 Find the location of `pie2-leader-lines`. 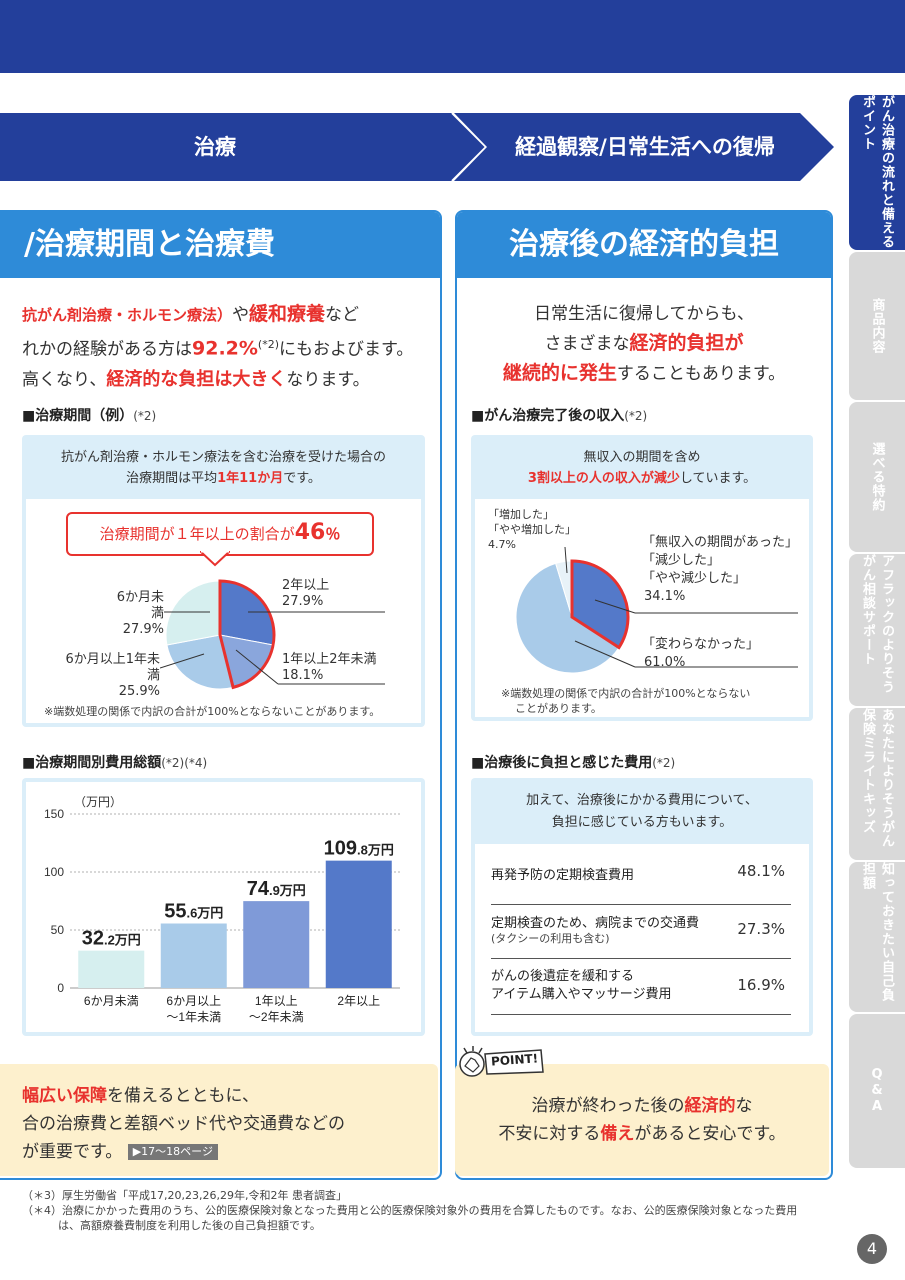

pie2-leader-lines is located at coordinates (681, 607).